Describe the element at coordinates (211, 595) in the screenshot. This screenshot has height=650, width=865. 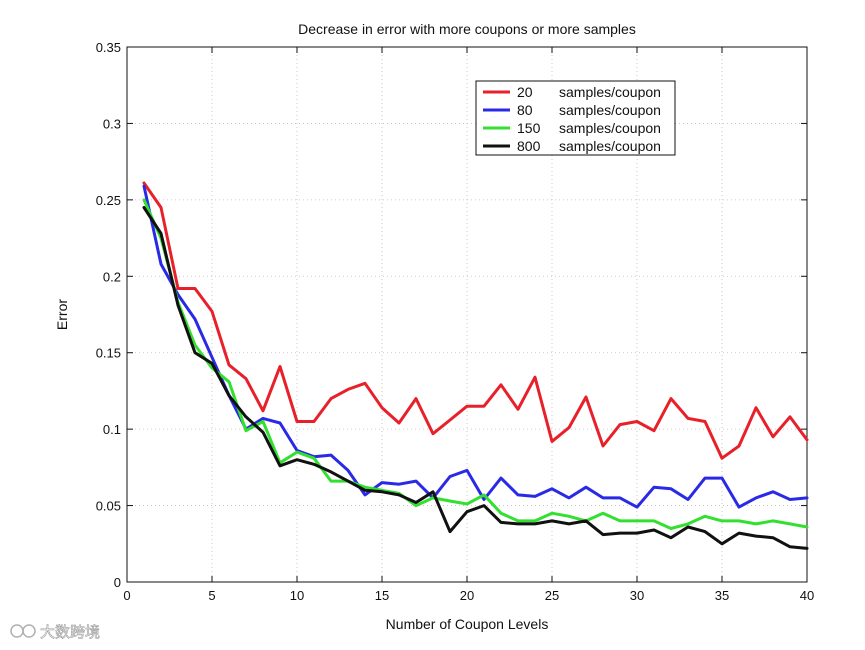
I see `x-tick-label: 5` at that location.